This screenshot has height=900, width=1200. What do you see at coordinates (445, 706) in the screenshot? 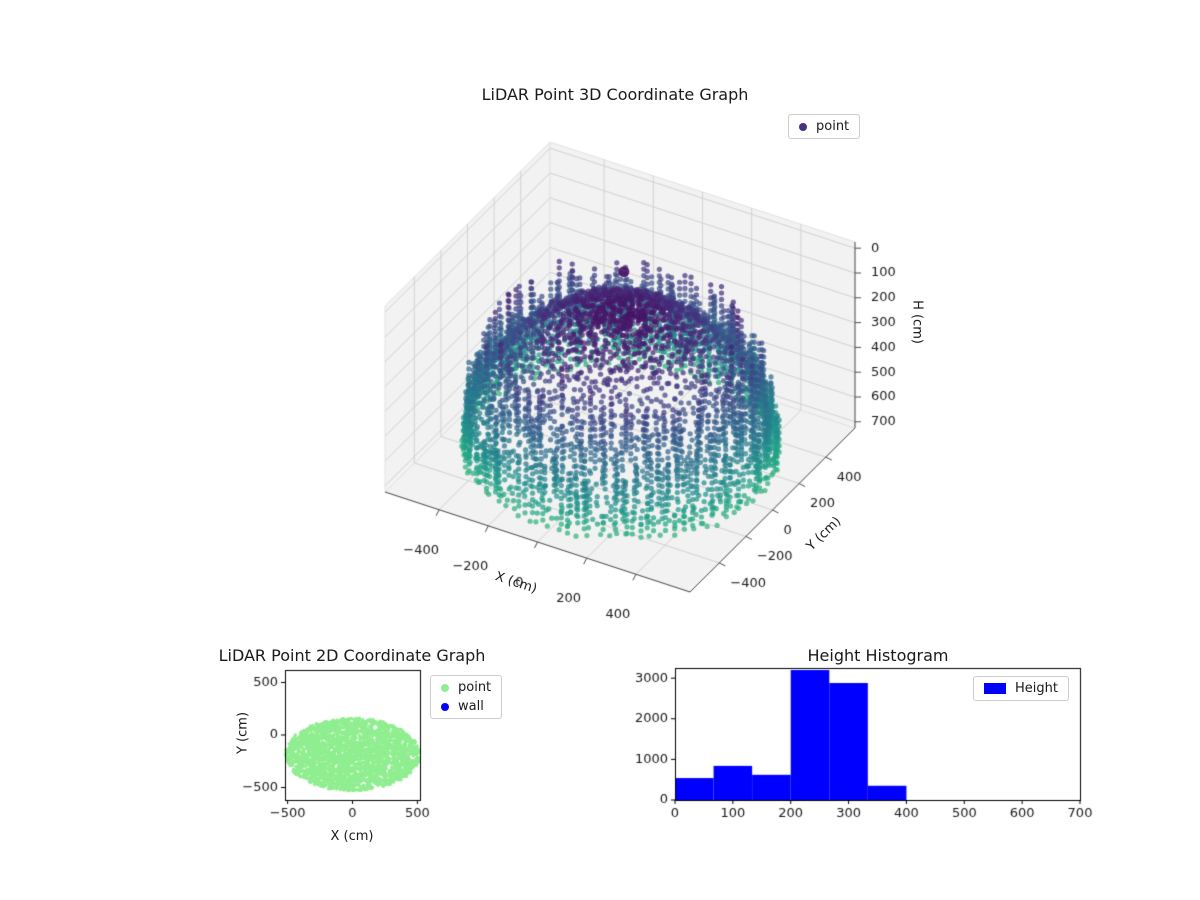
I see `wall-marker-icon` at bounding box center [445, 706].